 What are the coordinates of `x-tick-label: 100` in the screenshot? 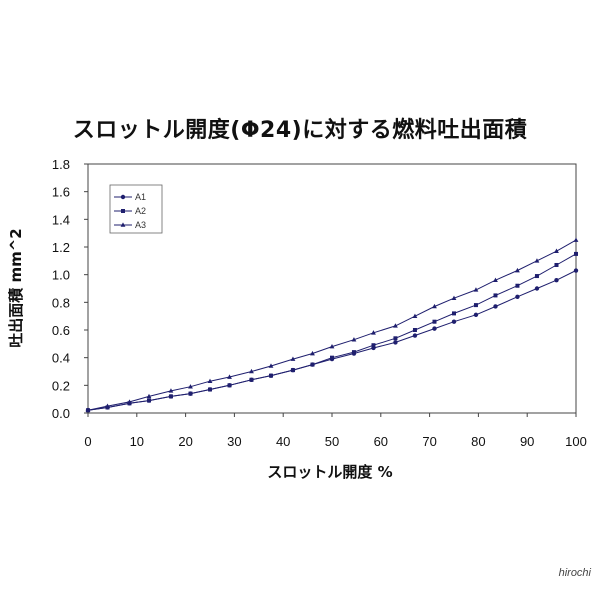 It's located at (576, 441).